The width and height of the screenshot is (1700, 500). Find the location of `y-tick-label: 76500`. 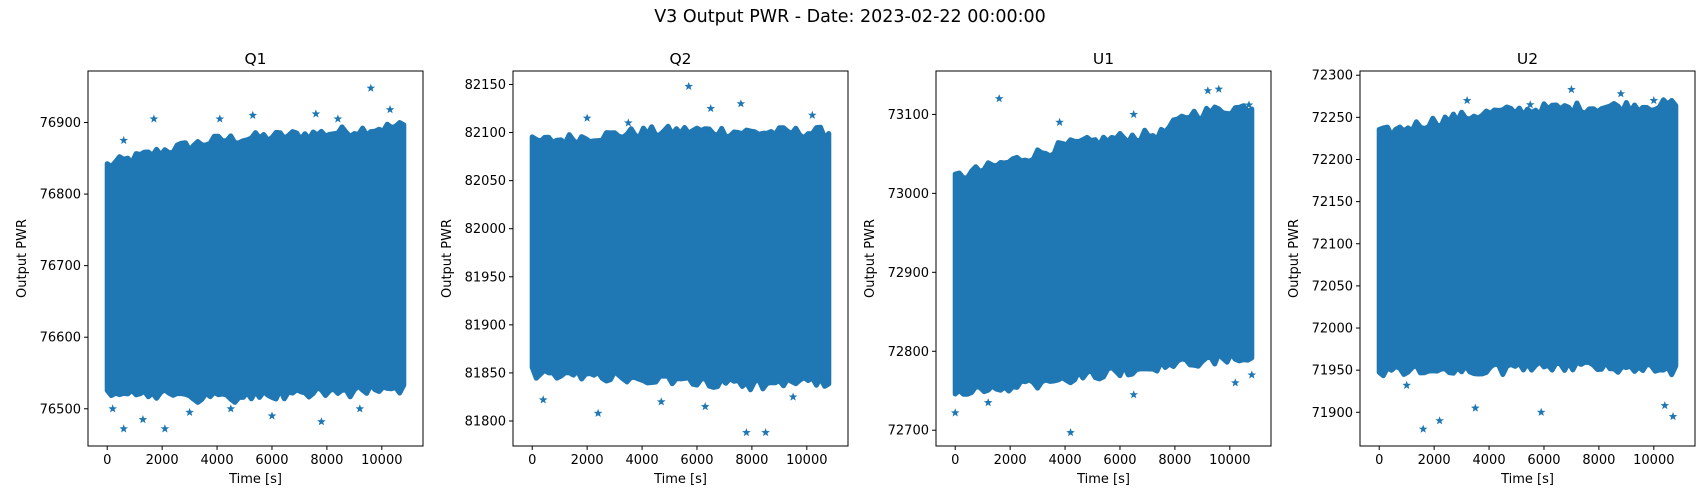

y-tick-label: 76500 is located at coordinates (60, 409).